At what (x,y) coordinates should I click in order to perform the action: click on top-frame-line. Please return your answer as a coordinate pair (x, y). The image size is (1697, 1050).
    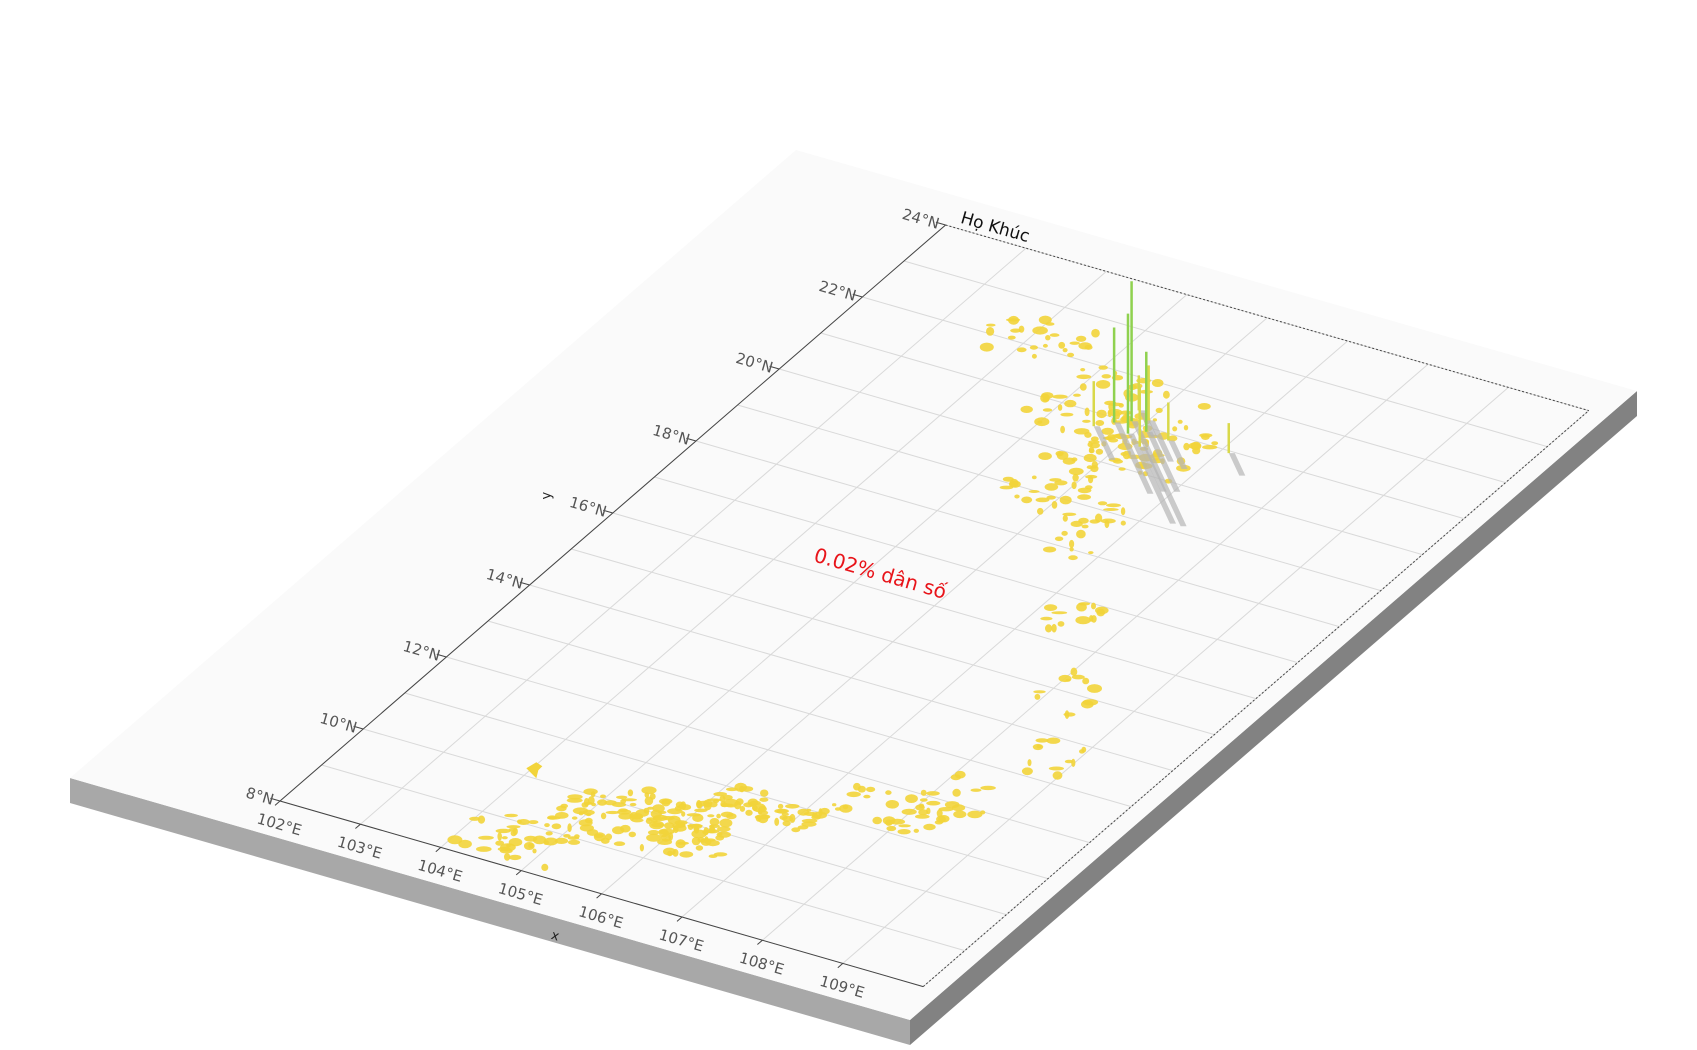
    Looking at the image, I should click on (1267, 318).